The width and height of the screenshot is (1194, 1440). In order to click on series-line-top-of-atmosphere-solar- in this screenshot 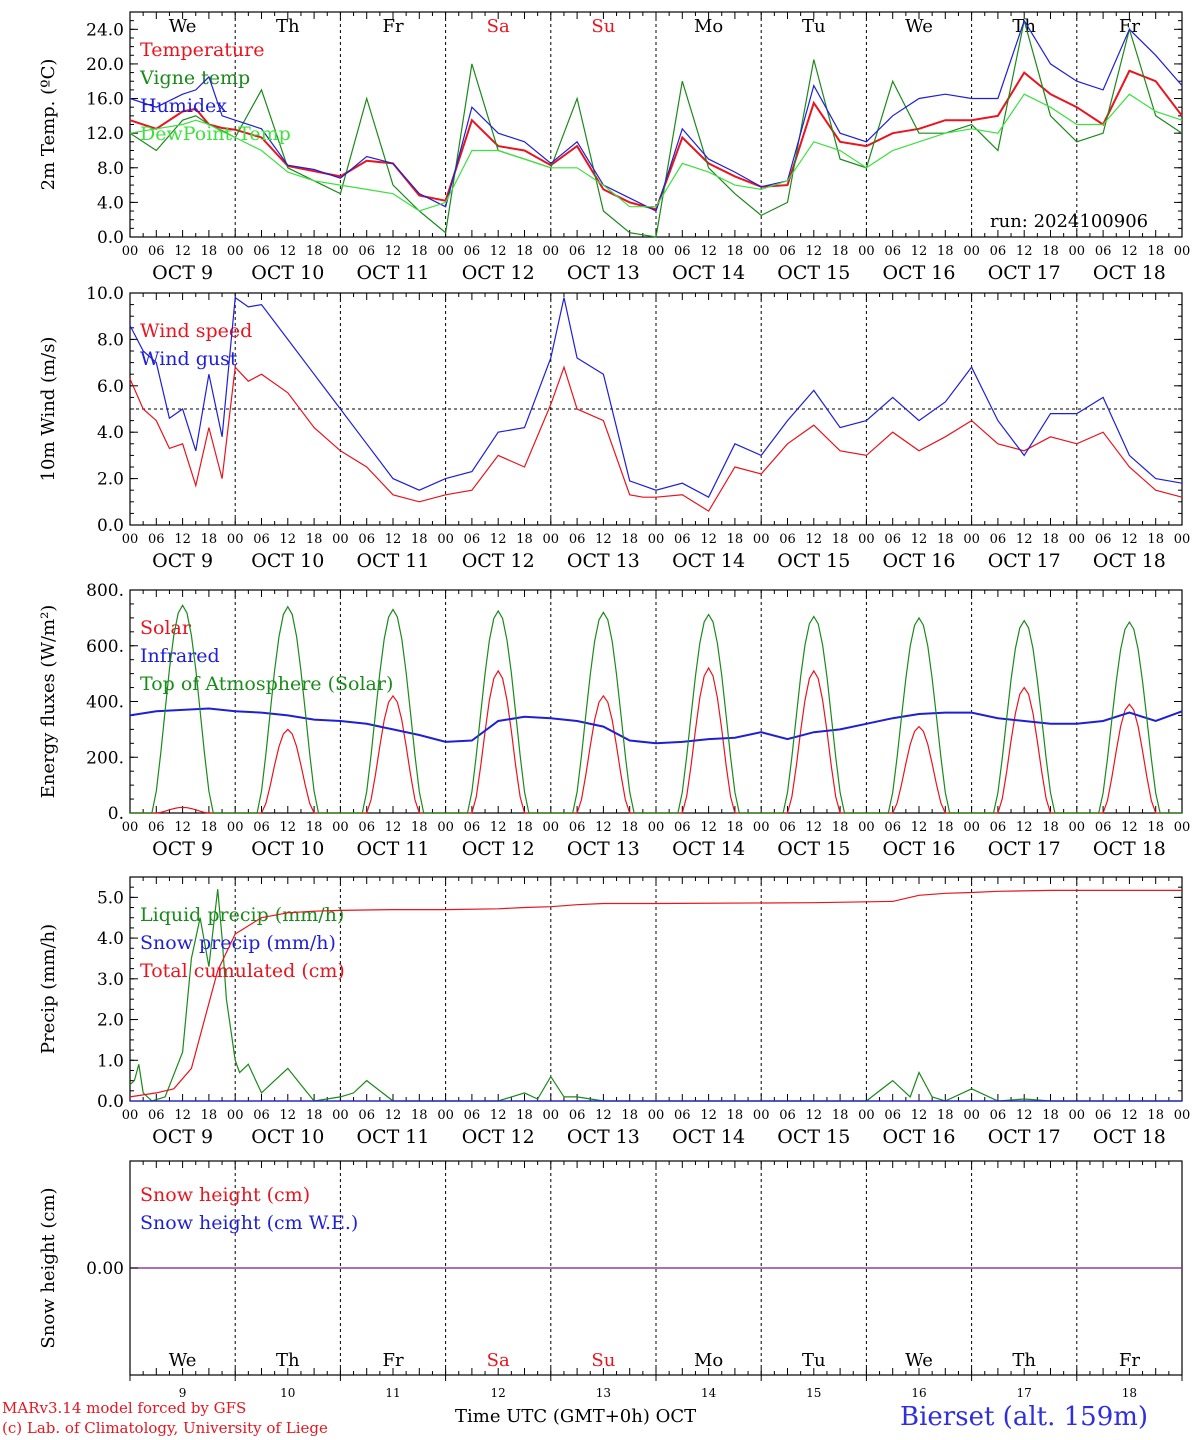, I will do `click(656, 709)`.